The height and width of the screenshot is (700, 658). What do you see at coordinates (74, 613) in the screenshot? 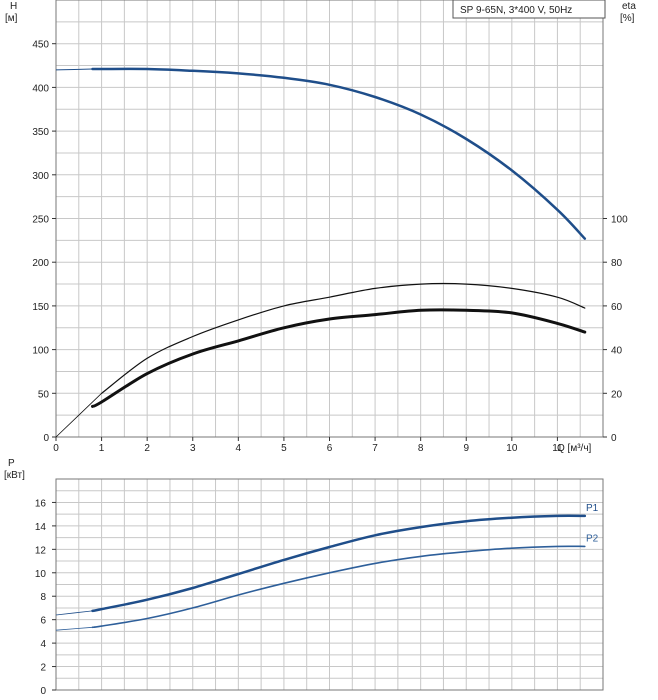
I see `series-P1-lead` at bounding box center [74, 613].